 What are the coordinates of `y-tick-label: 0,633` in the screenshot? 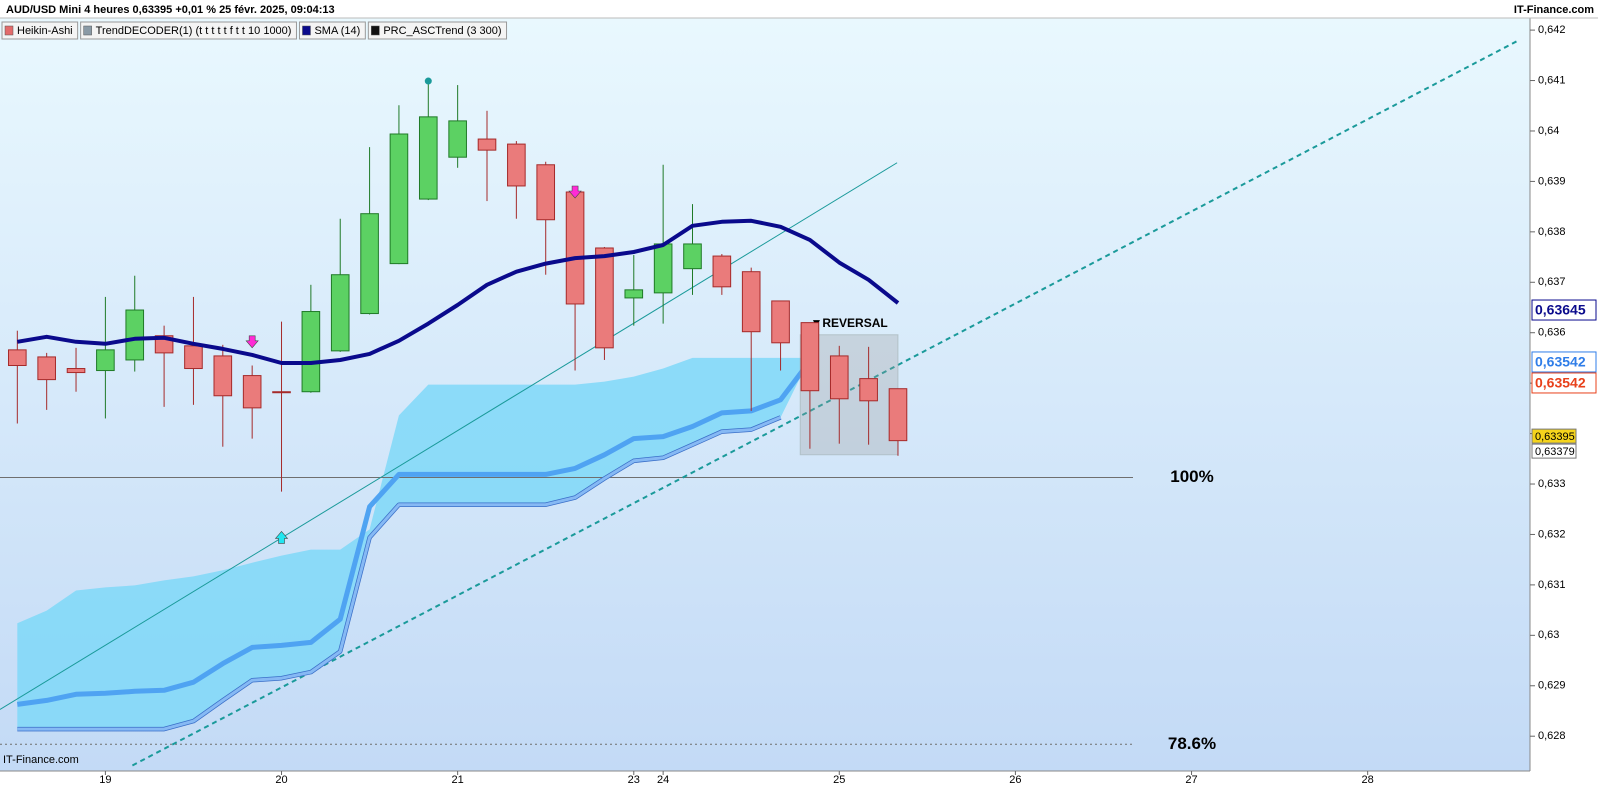 It's located at (1552, 484).